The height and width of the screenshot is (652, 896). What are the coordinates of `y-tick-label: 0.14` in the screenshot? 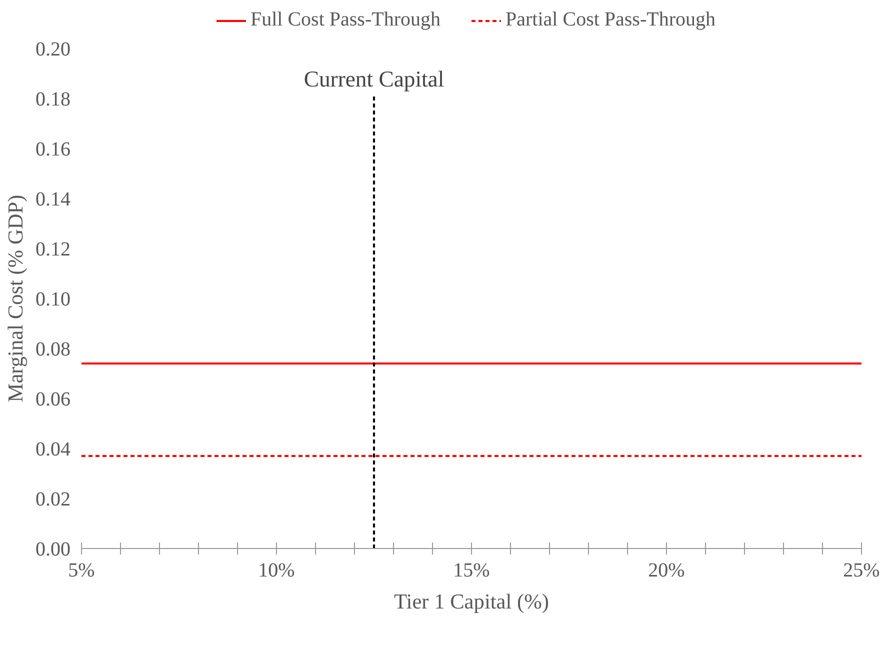 It's located at (53, 199).